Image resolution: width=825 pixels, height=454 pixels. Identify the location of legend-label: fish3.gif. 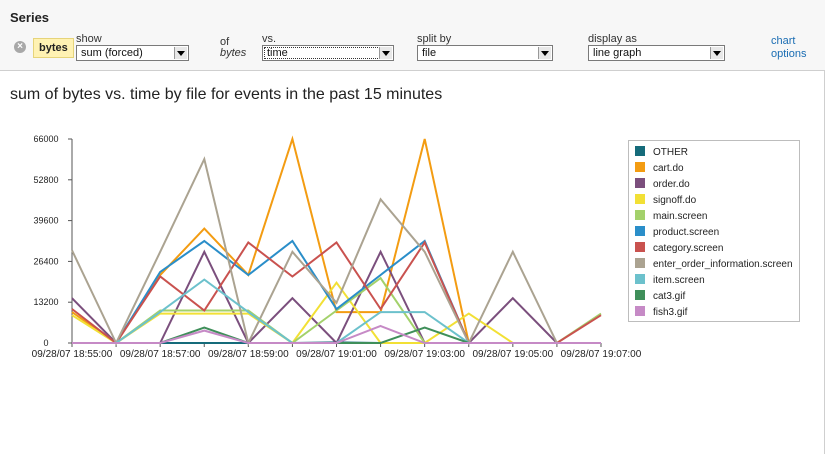
(670, 312).